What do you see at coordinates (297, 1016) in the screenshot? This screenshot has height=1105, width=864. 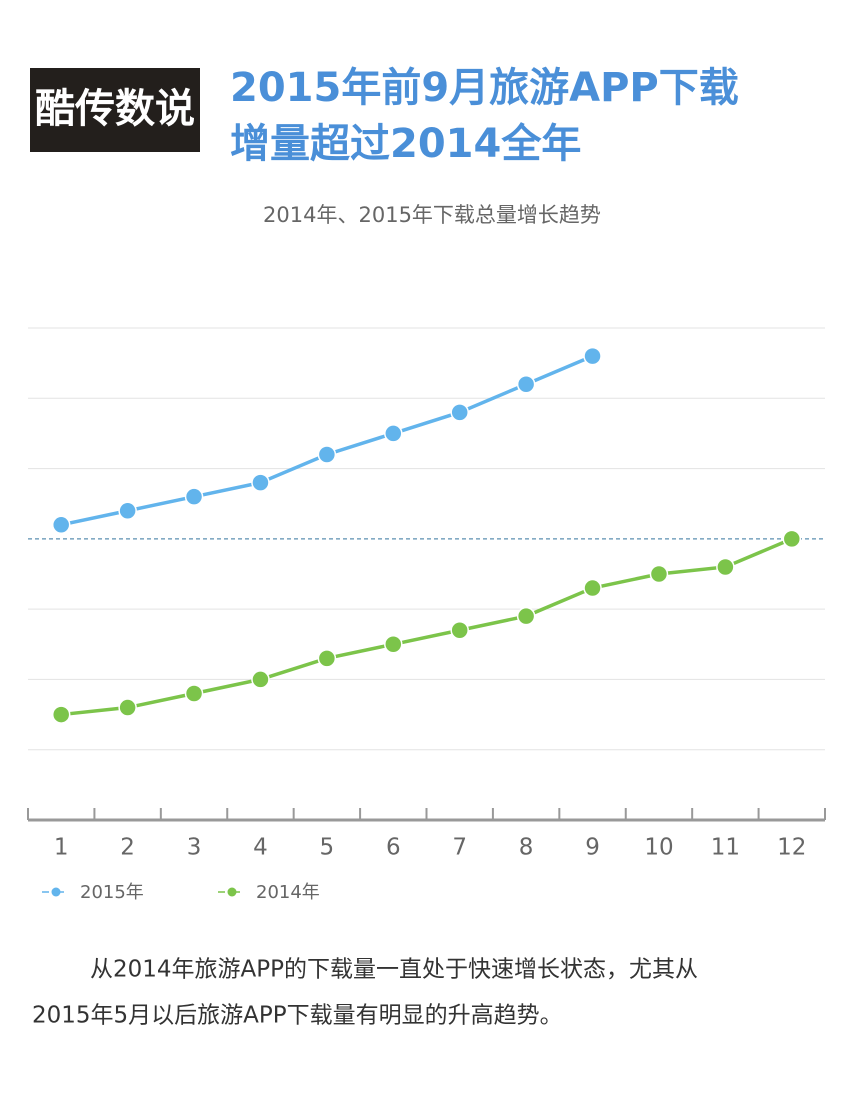 I see `note: 2015年5月以后旅游APP下载量有明显的升高趋势。` at bounding box center [297, 1016].